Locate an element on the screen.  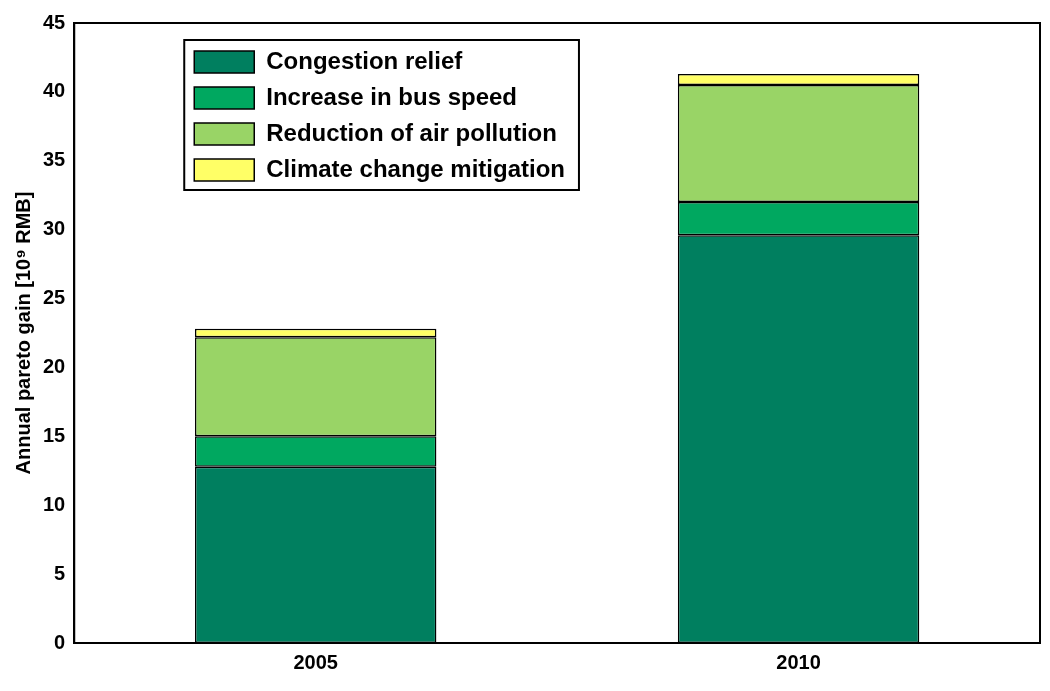
x-tick-label: 2005 is located at coordinates (315, 661).